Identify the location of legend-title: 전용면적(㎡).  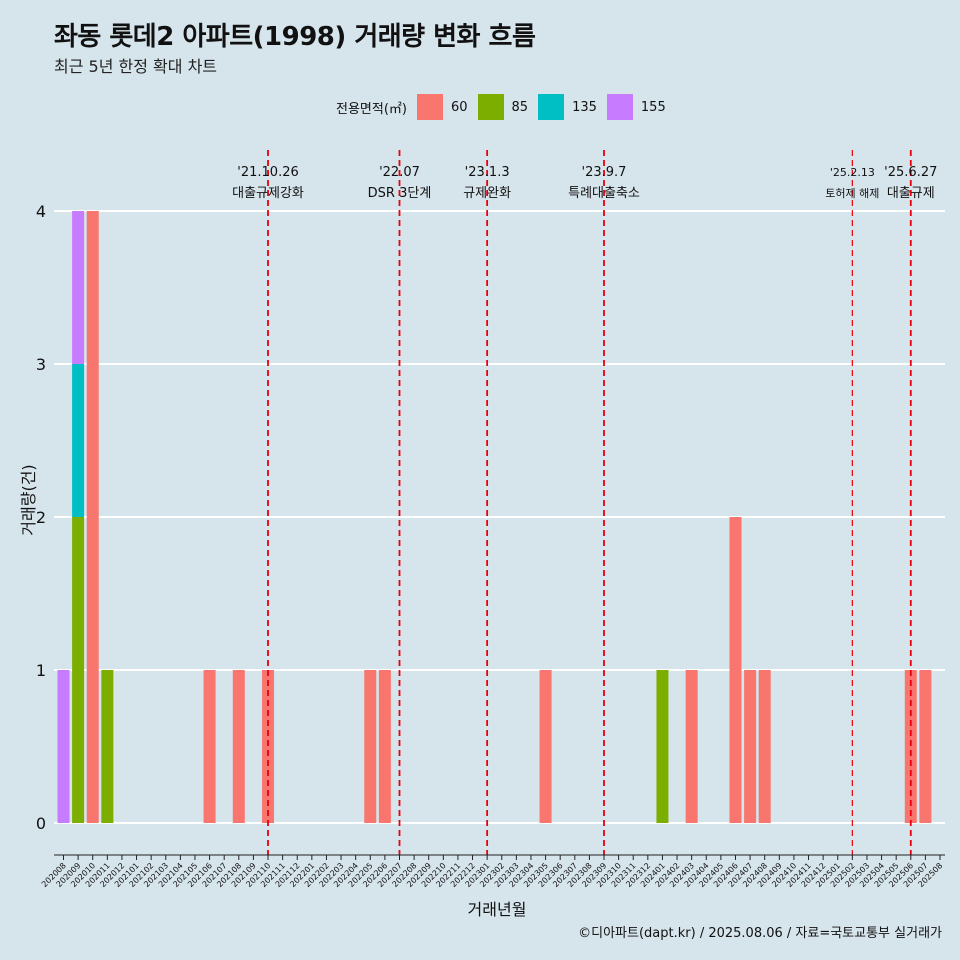
(371, 109).